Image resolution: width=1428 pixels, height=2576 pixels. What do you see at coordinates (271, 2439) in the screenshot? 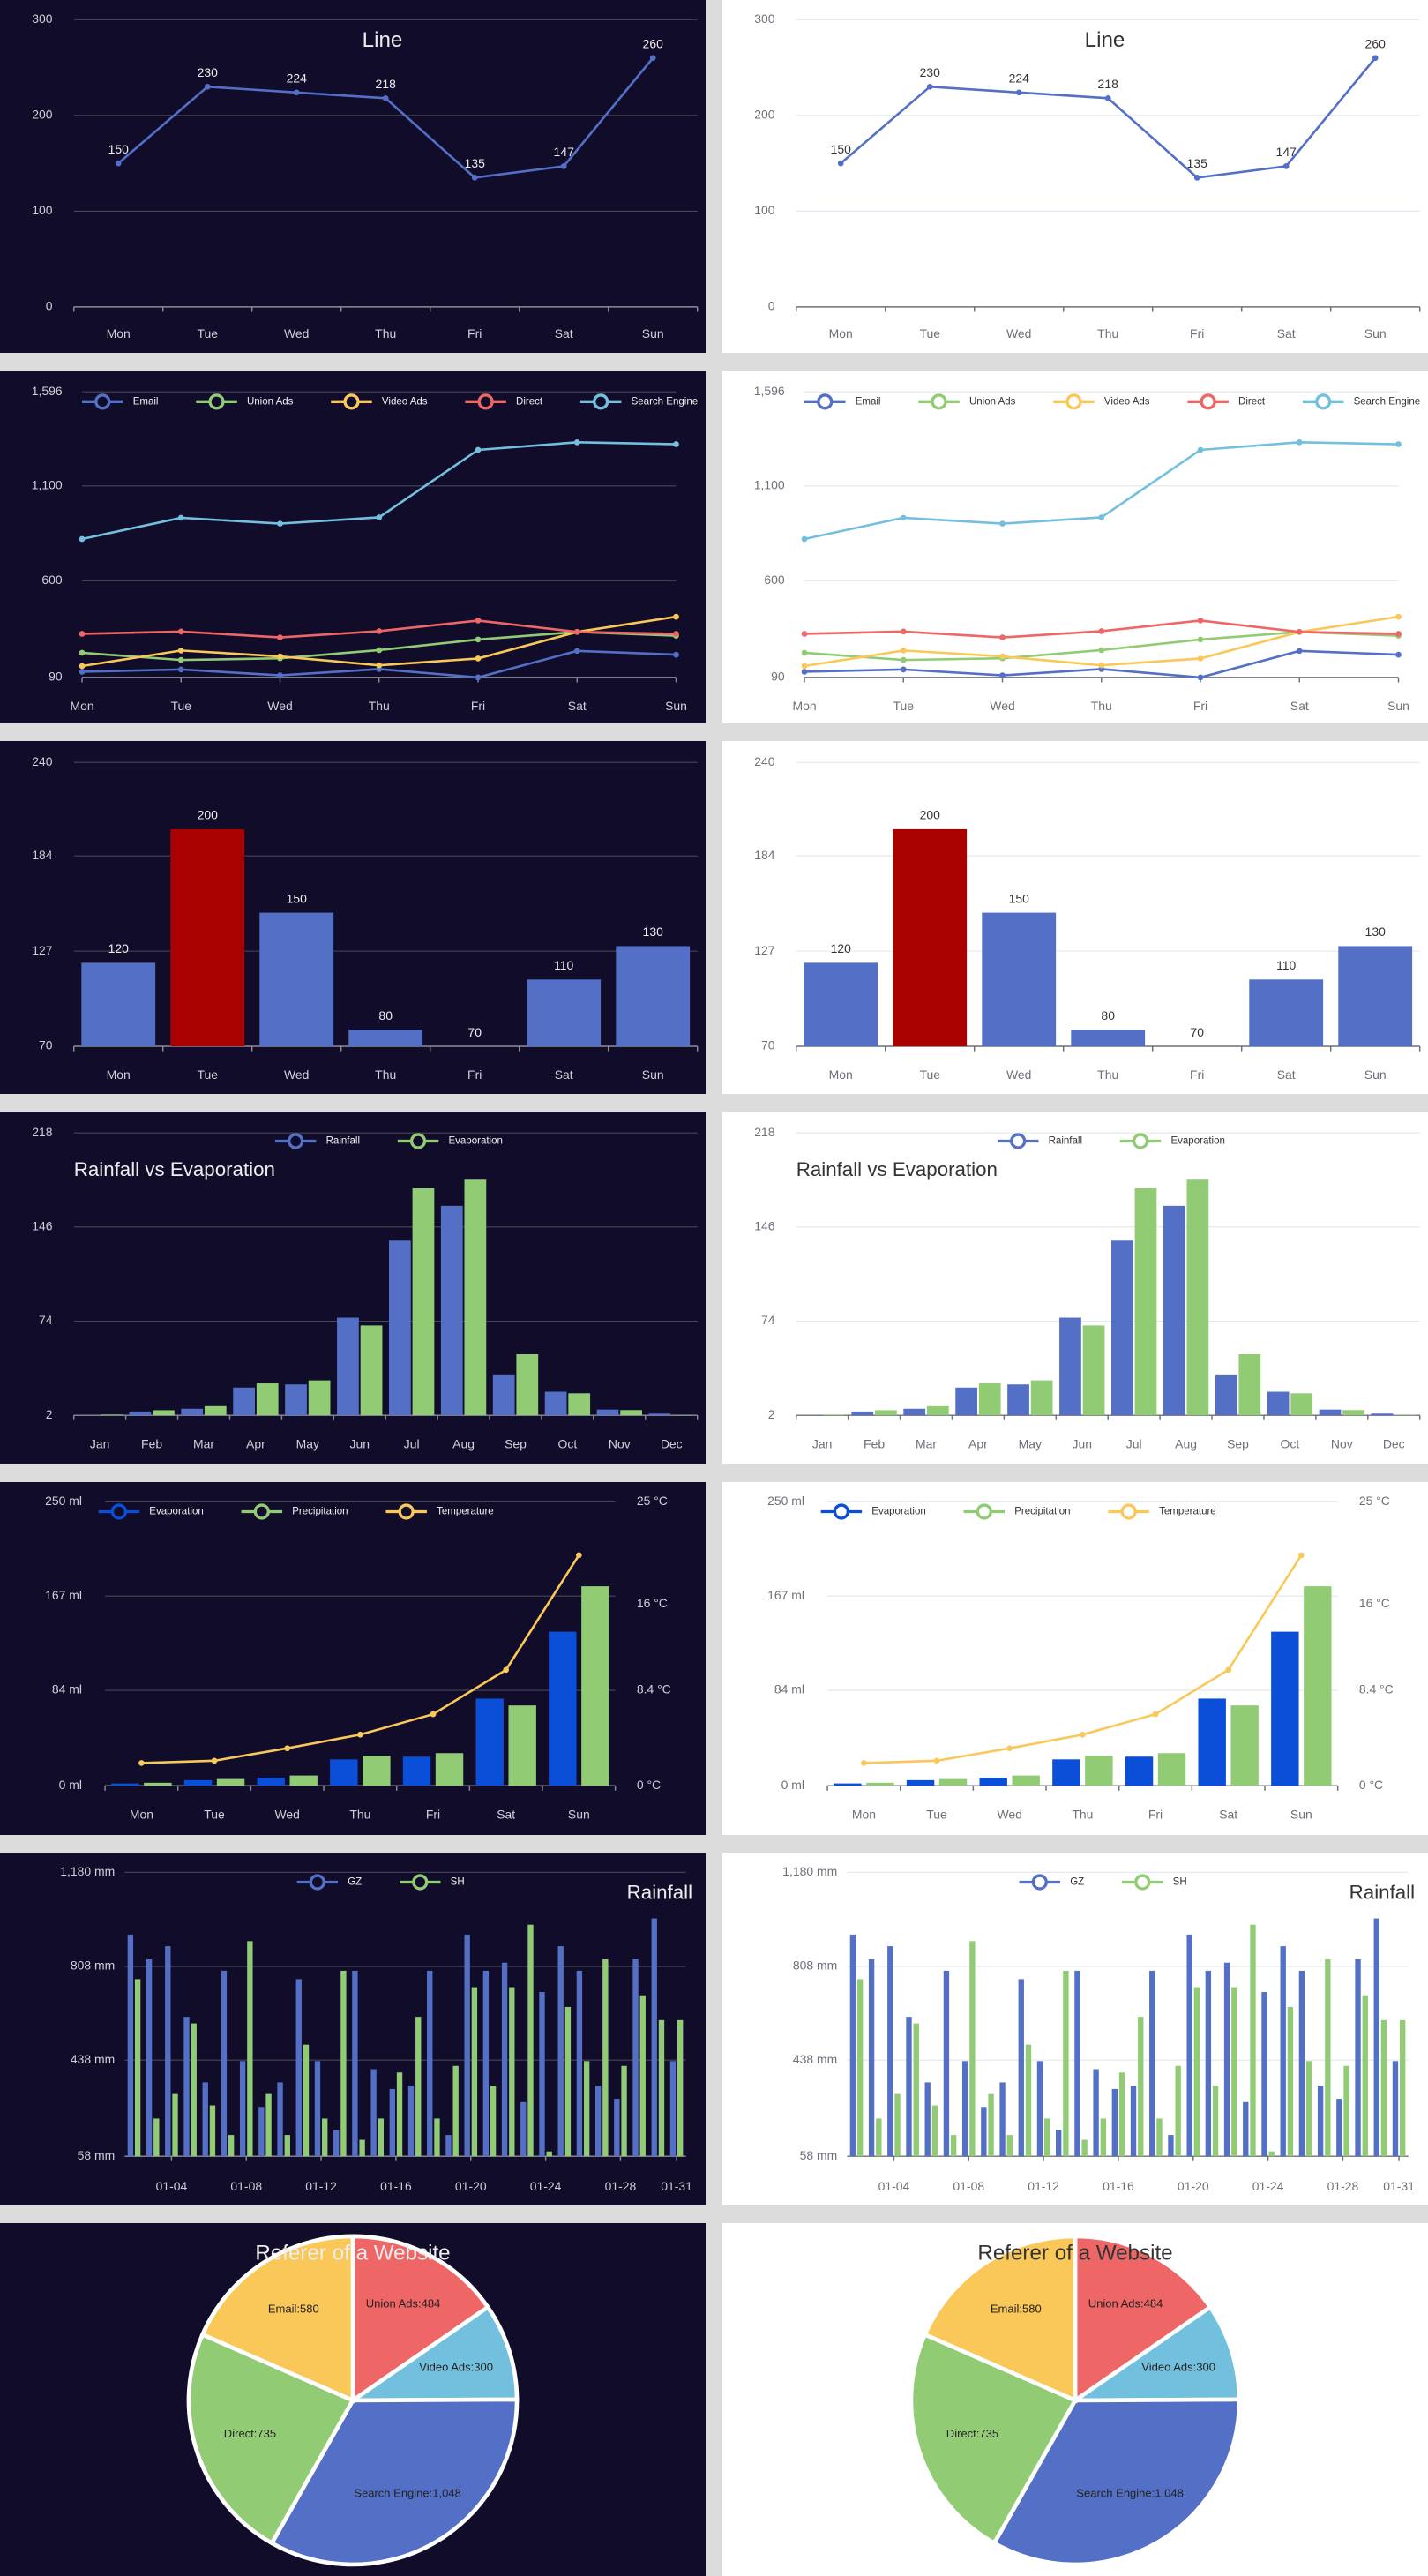
I see `pie-slice` at bounding box center [271, 2439].